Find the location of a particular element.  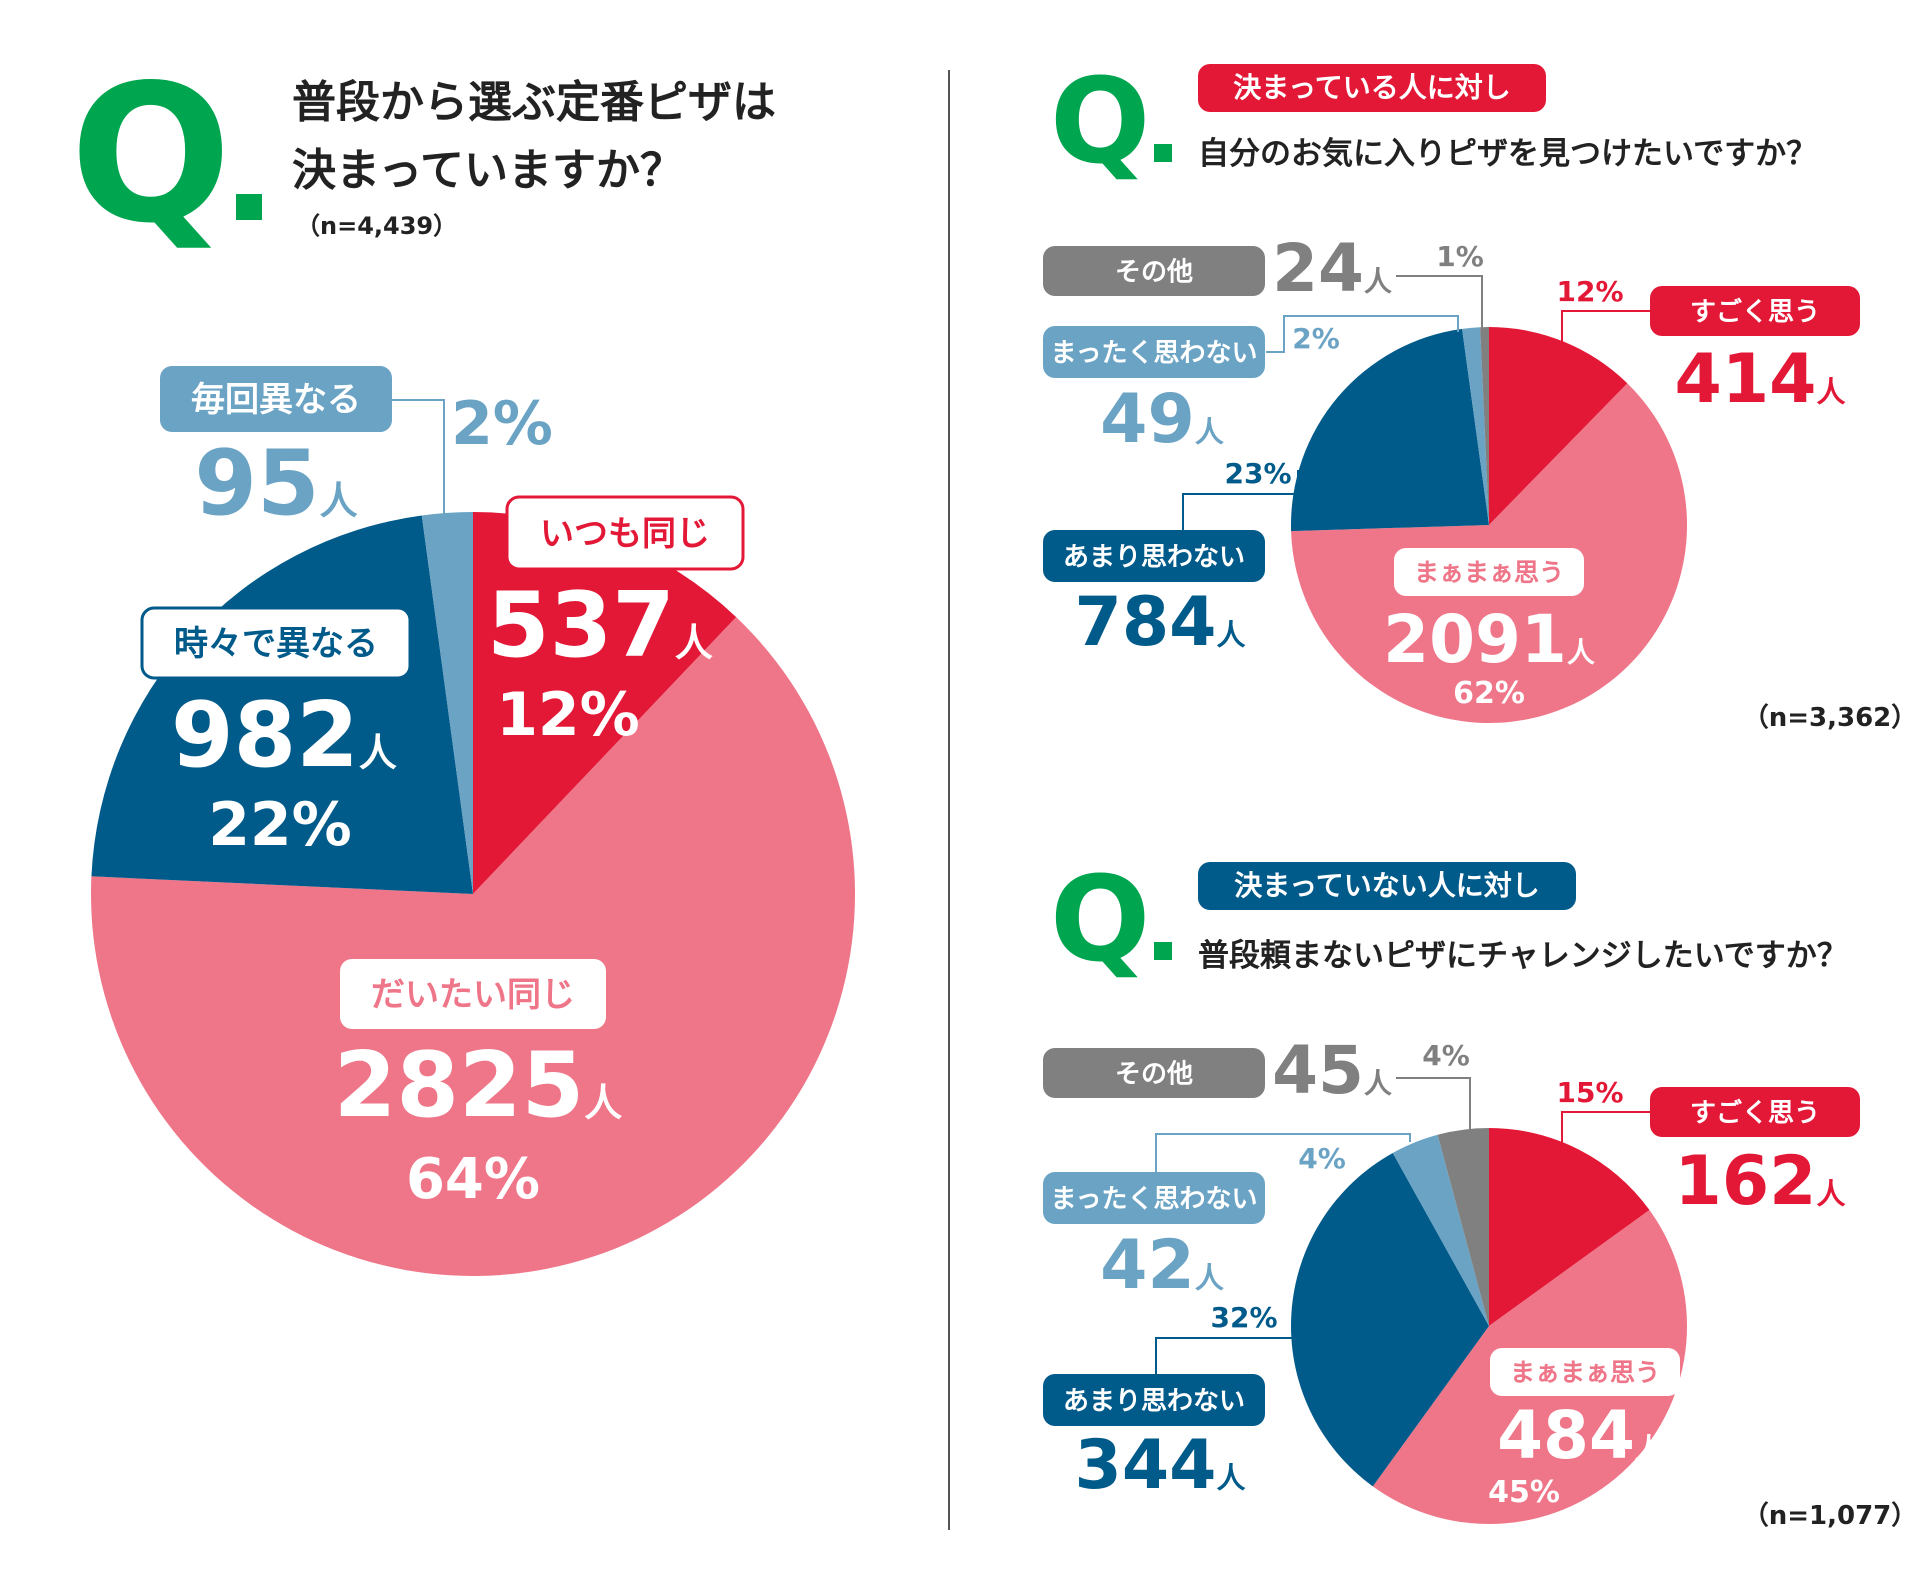

chart3-leader-amari is located at coordinates (1227, 1347).